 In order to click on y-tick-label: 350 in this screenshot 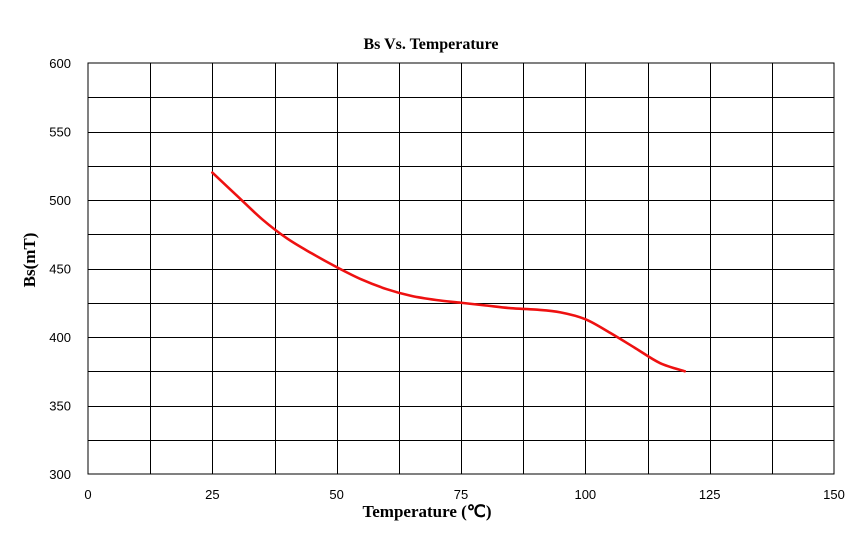, I will do `click(60, 406)`.